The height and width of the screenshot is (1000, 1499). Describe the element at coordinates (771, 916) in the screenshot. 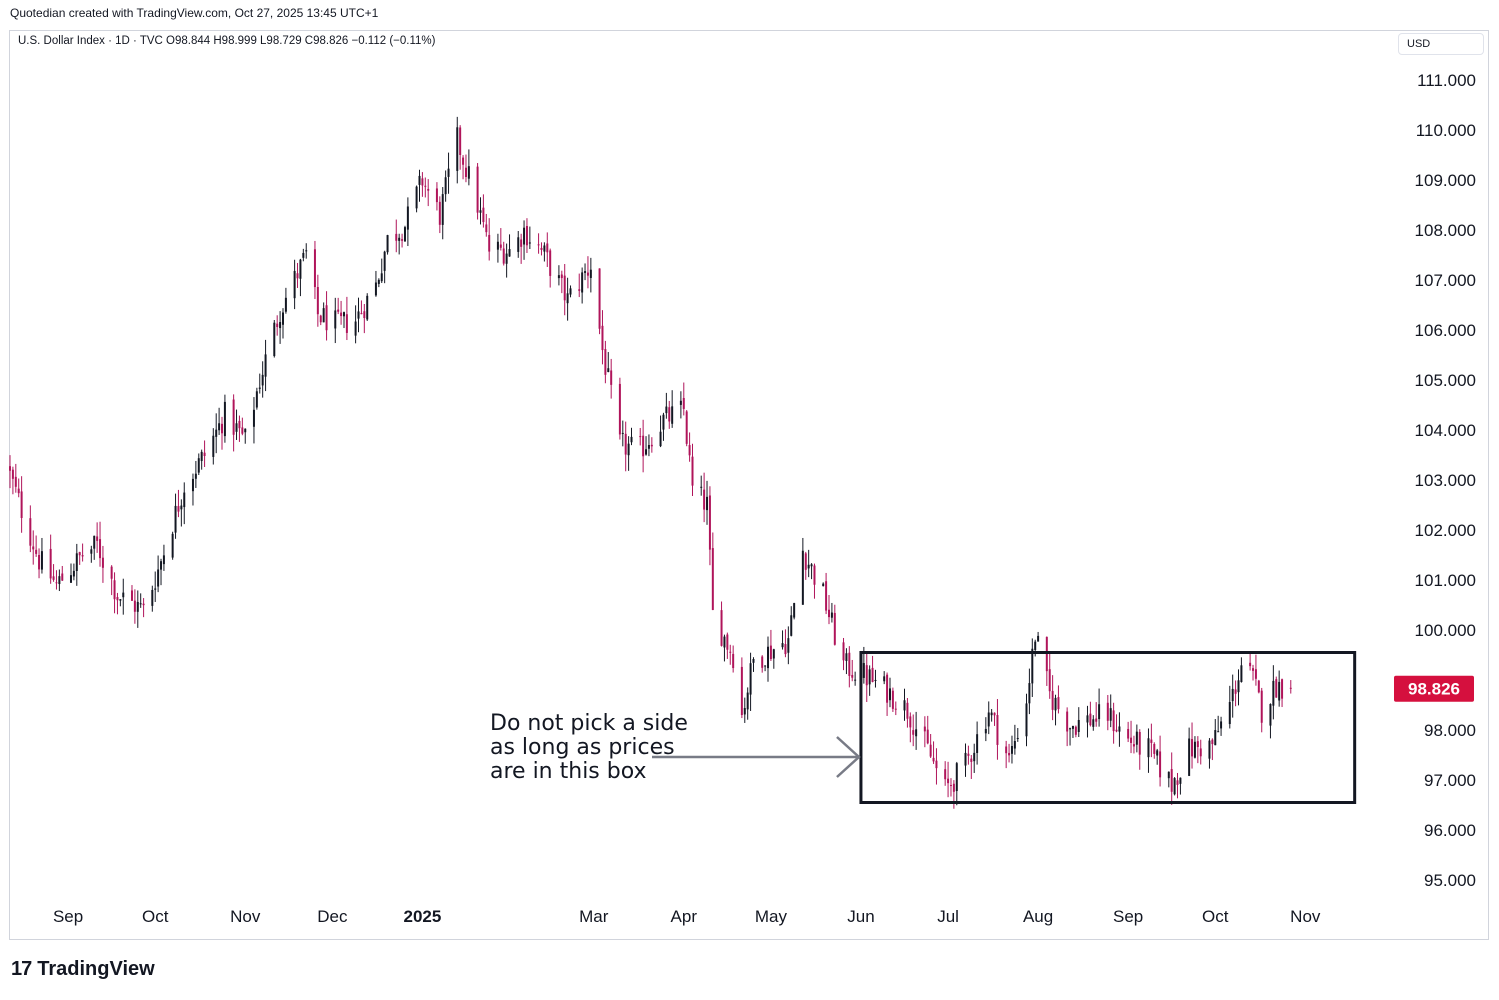

I see `x-tick-label: May` at that location.